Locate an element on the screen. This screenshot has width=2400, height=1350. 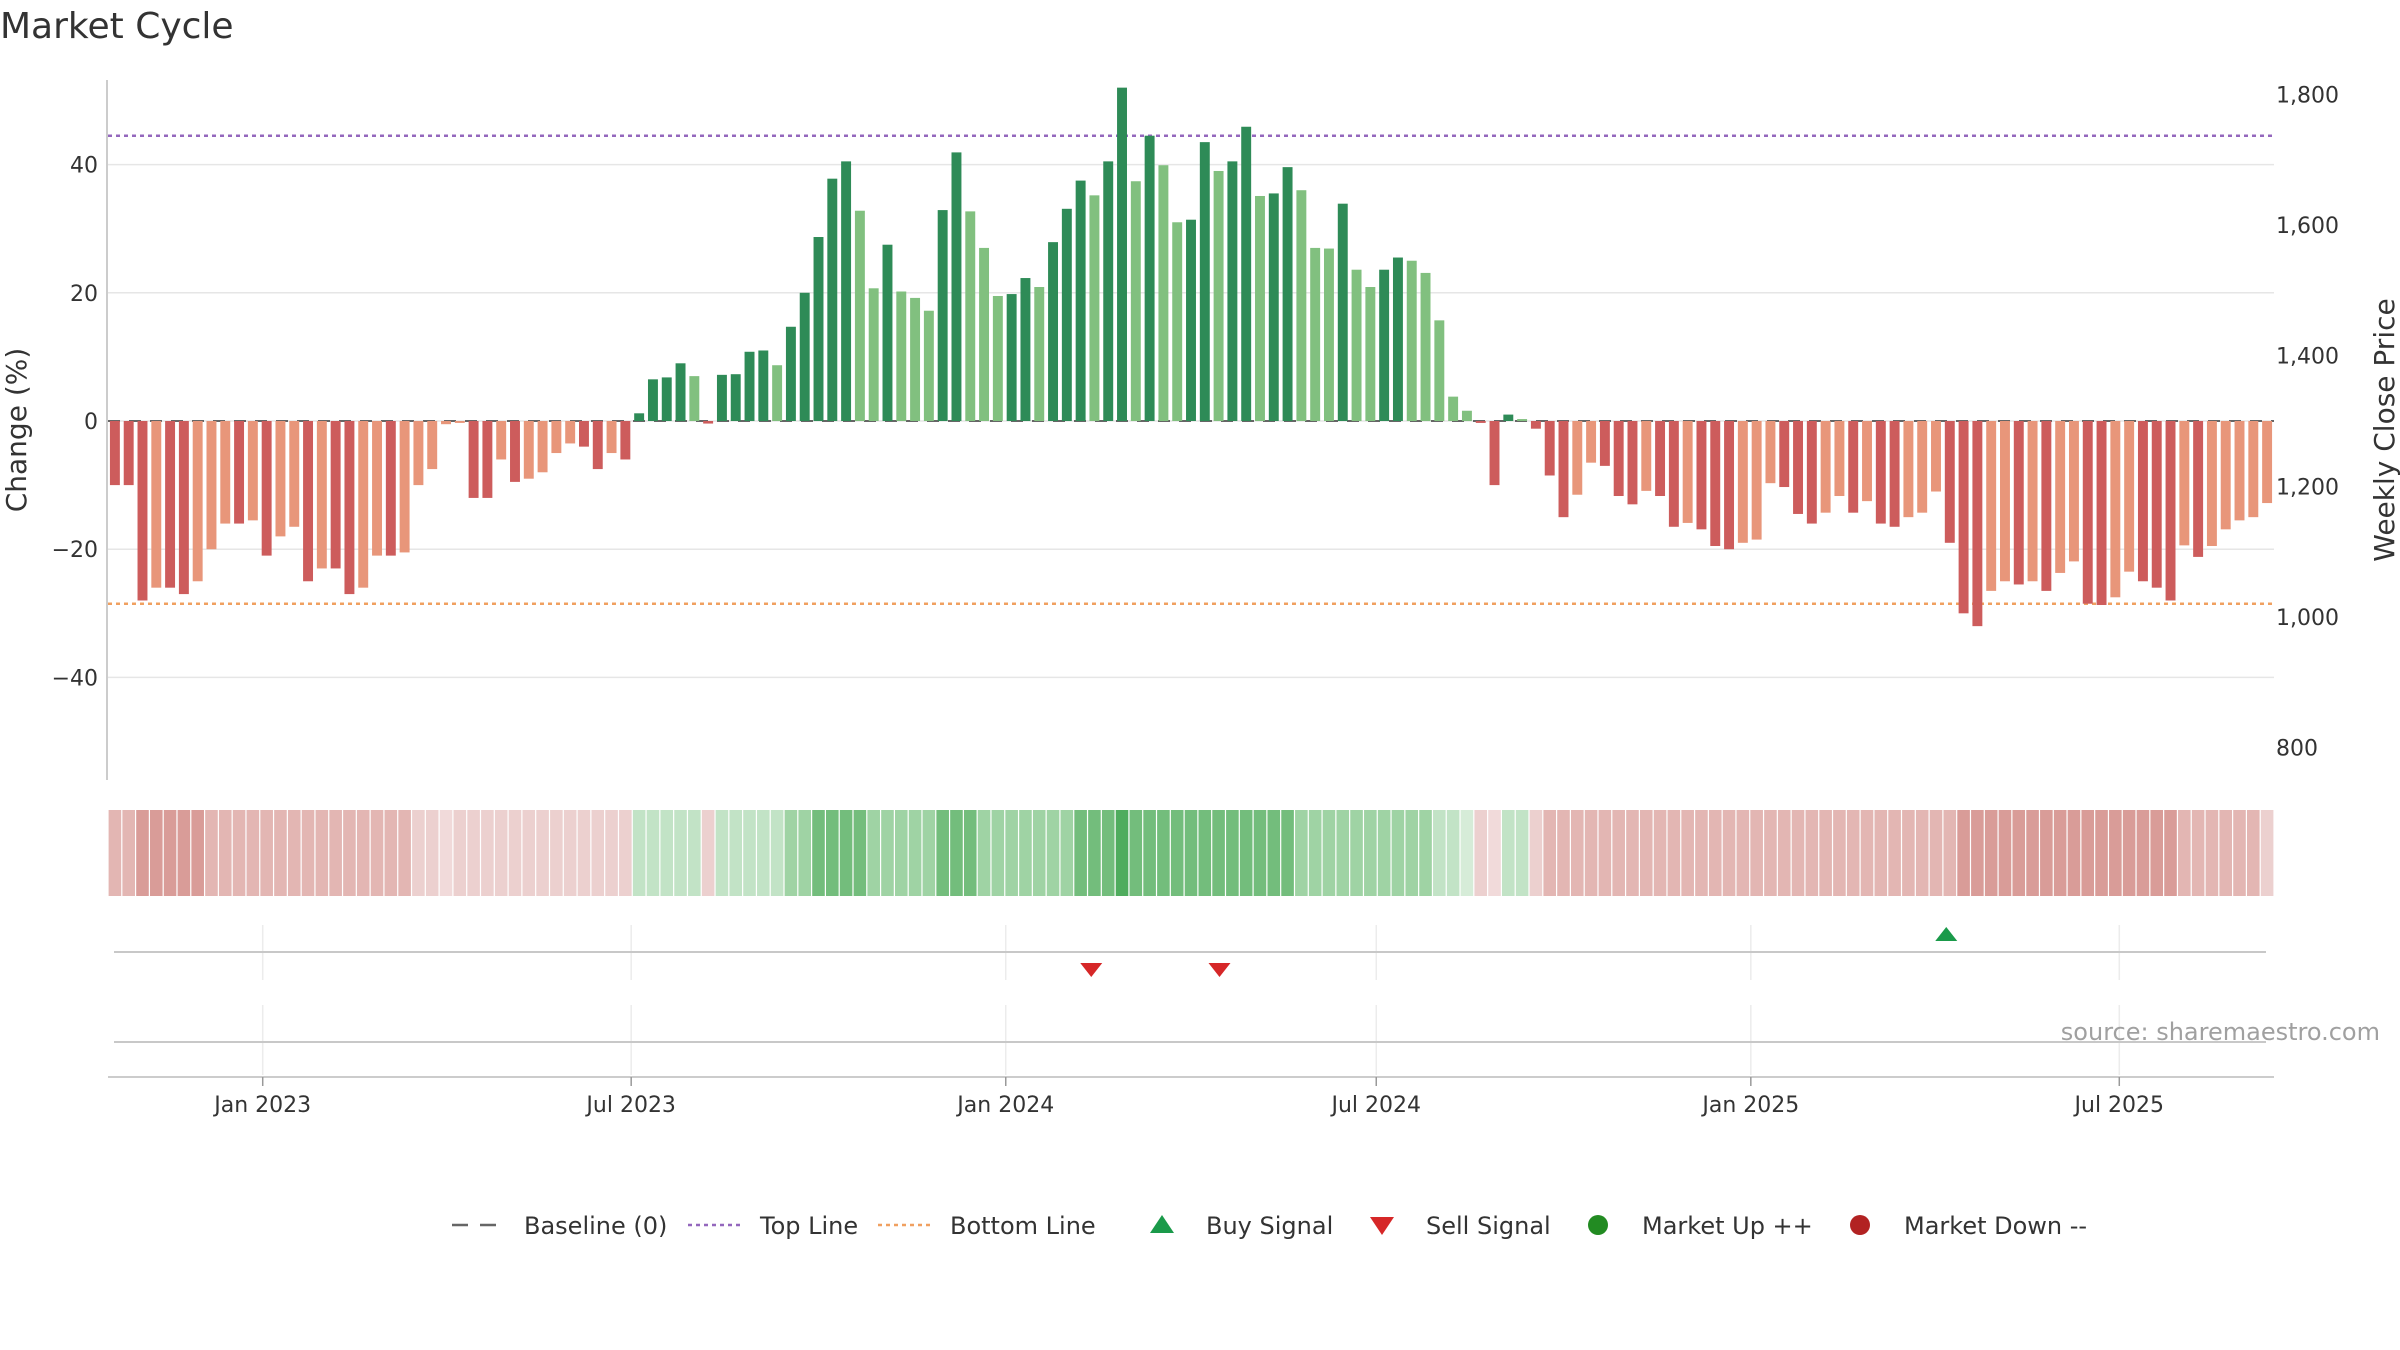
y-tick-label-right: 1,600 is located at coordinates (2307, 226).